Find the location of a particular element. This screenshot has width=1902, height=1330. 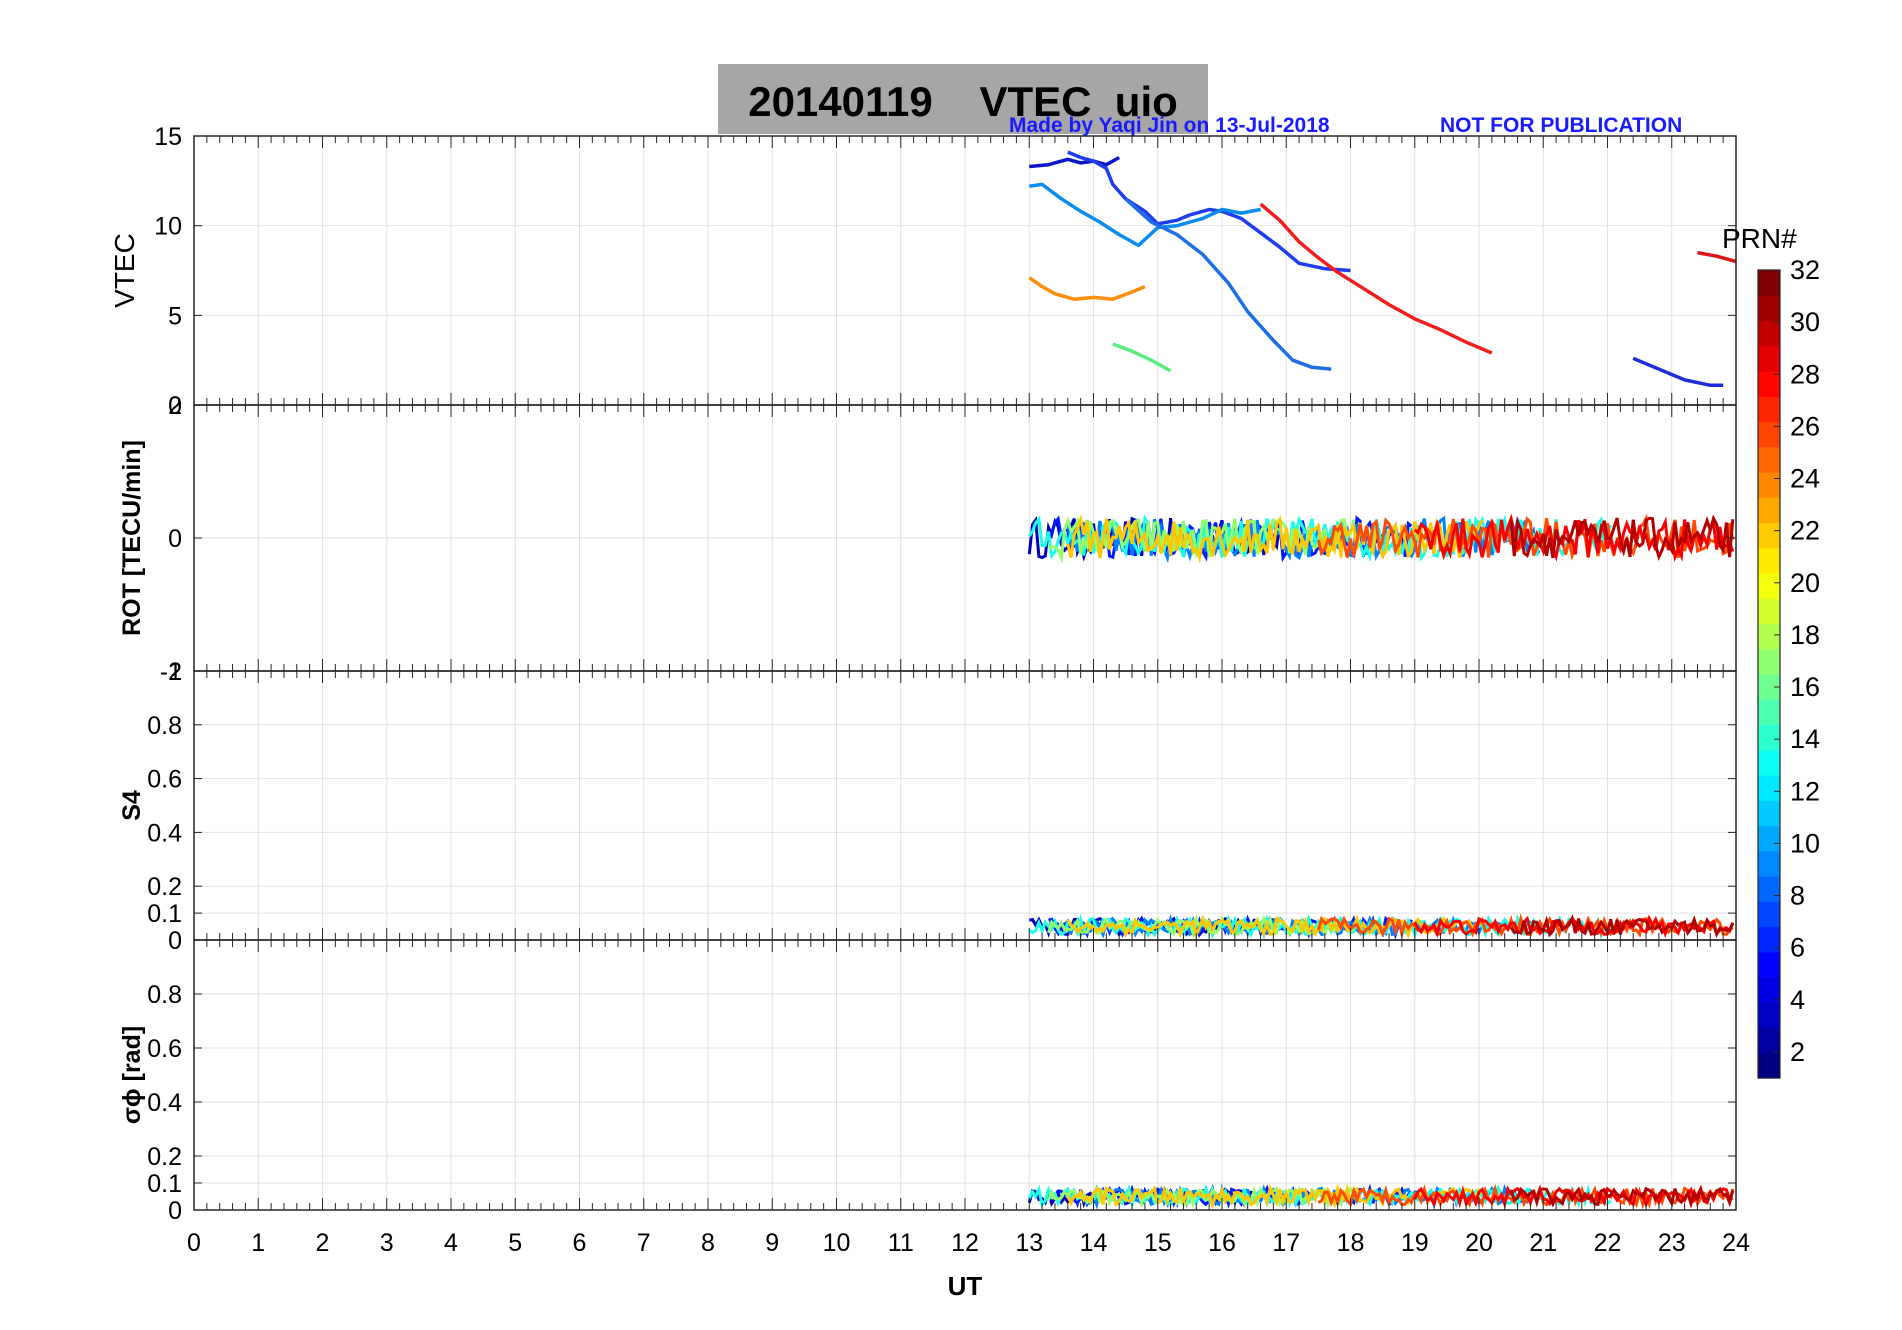

colorbar-tick-label: 8 is located at coordinates (1797, 896).